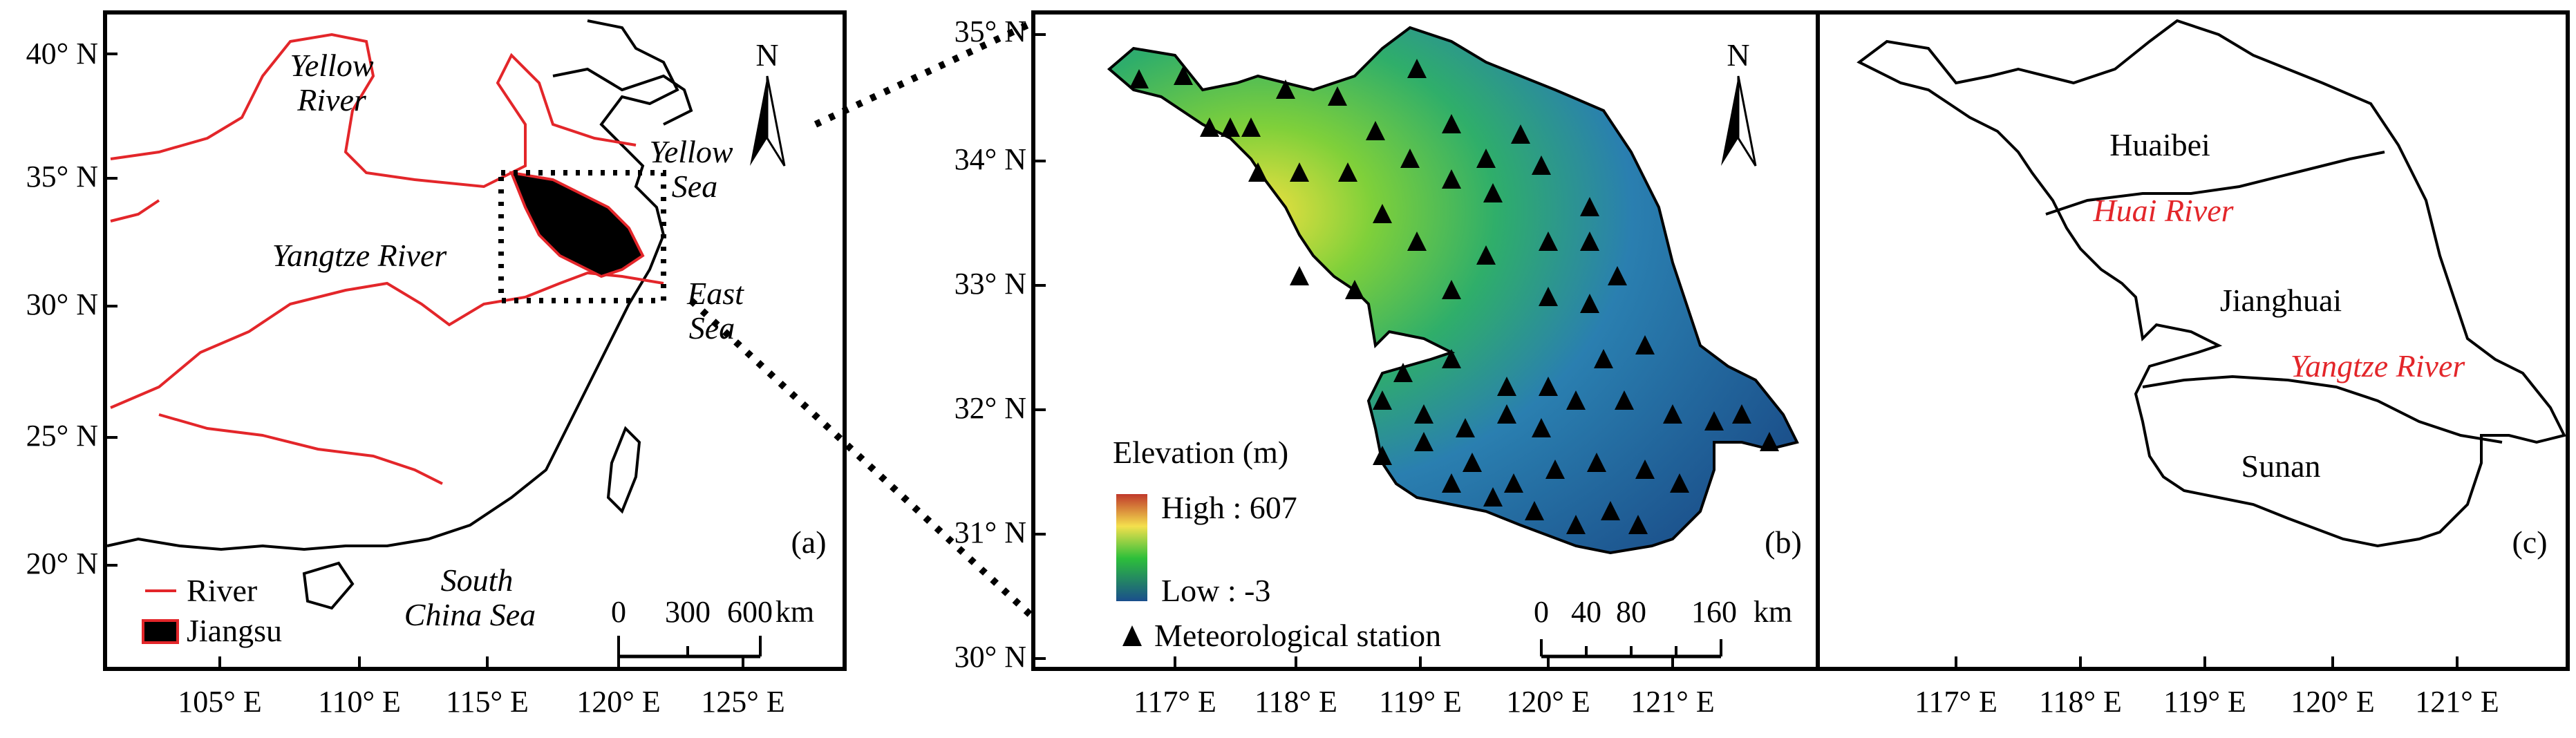  Describe the element at coordinates (926, 72) in the screenshot. I see `connector-top` at that location.